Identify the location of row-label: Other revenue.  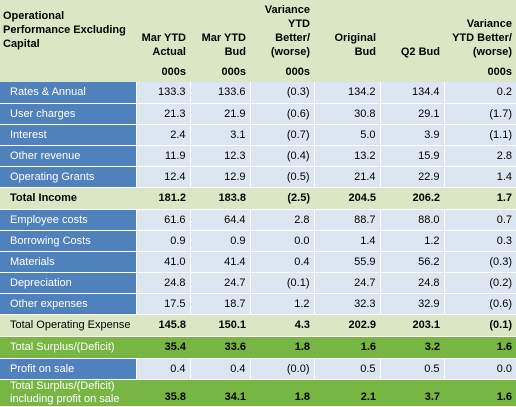
(68, 156).